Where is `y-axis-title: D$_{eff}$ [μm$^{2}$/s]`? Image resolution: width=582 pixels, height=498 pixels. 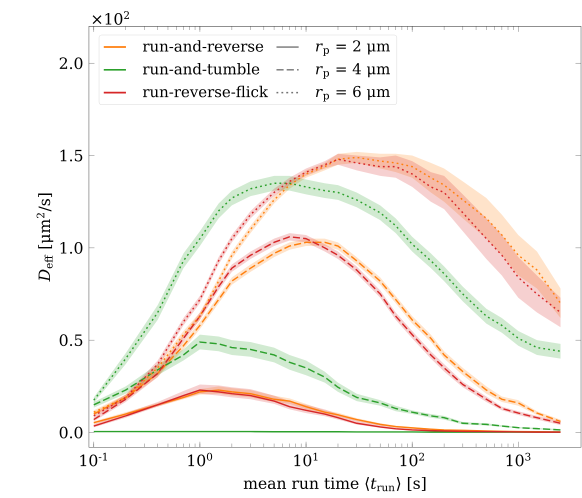 y-axis-title: D$_{eff}$ [μm$^{2}$/s] is located at coordinates (45, 238).